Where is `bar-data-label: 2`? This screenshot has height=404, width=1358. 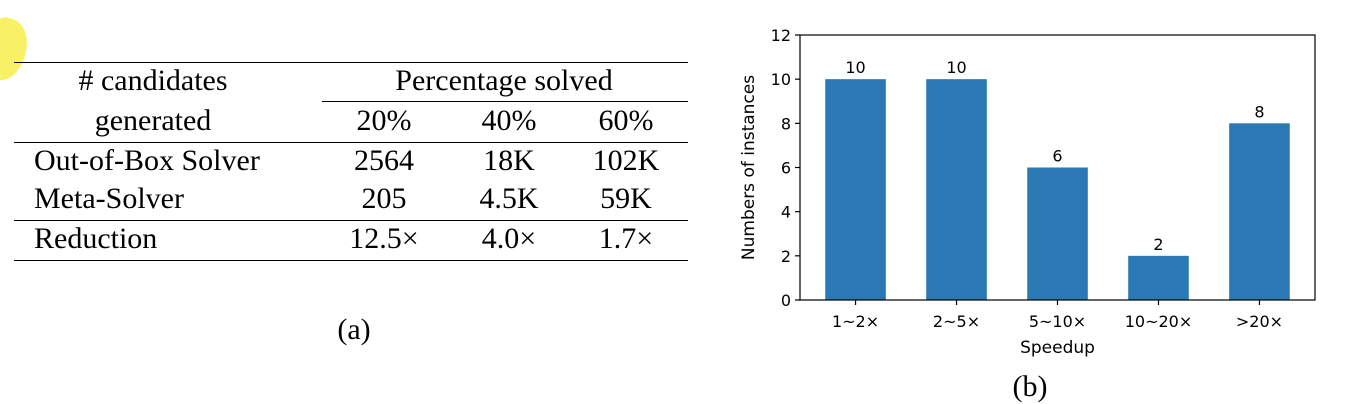
bar-data-label: 2 is located at coordinates (1158, 244).